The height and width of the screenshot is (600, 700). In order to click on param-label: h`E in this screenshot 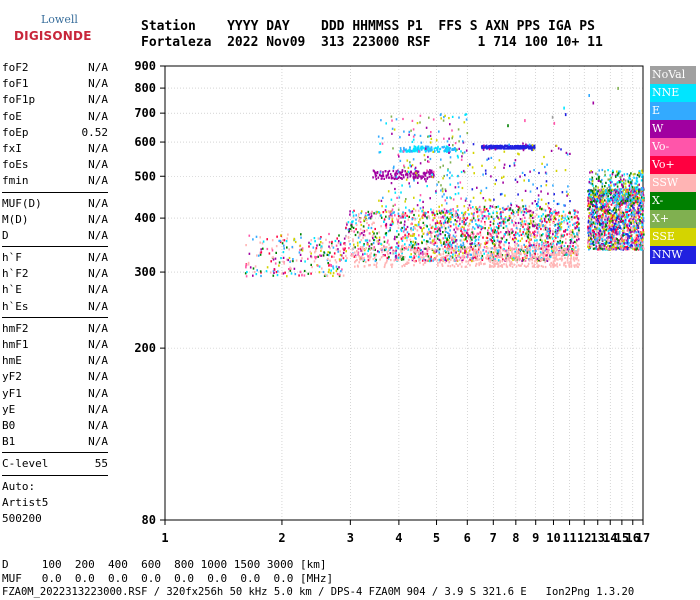, I will do `click(12, 290)`.